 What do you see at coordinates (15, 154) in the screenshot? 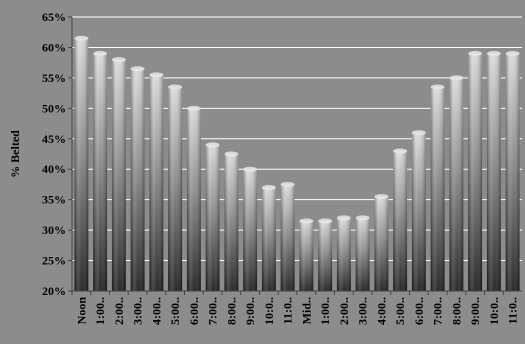
I see `y-axis-label: % Belted` at bounding box center [15, 154].